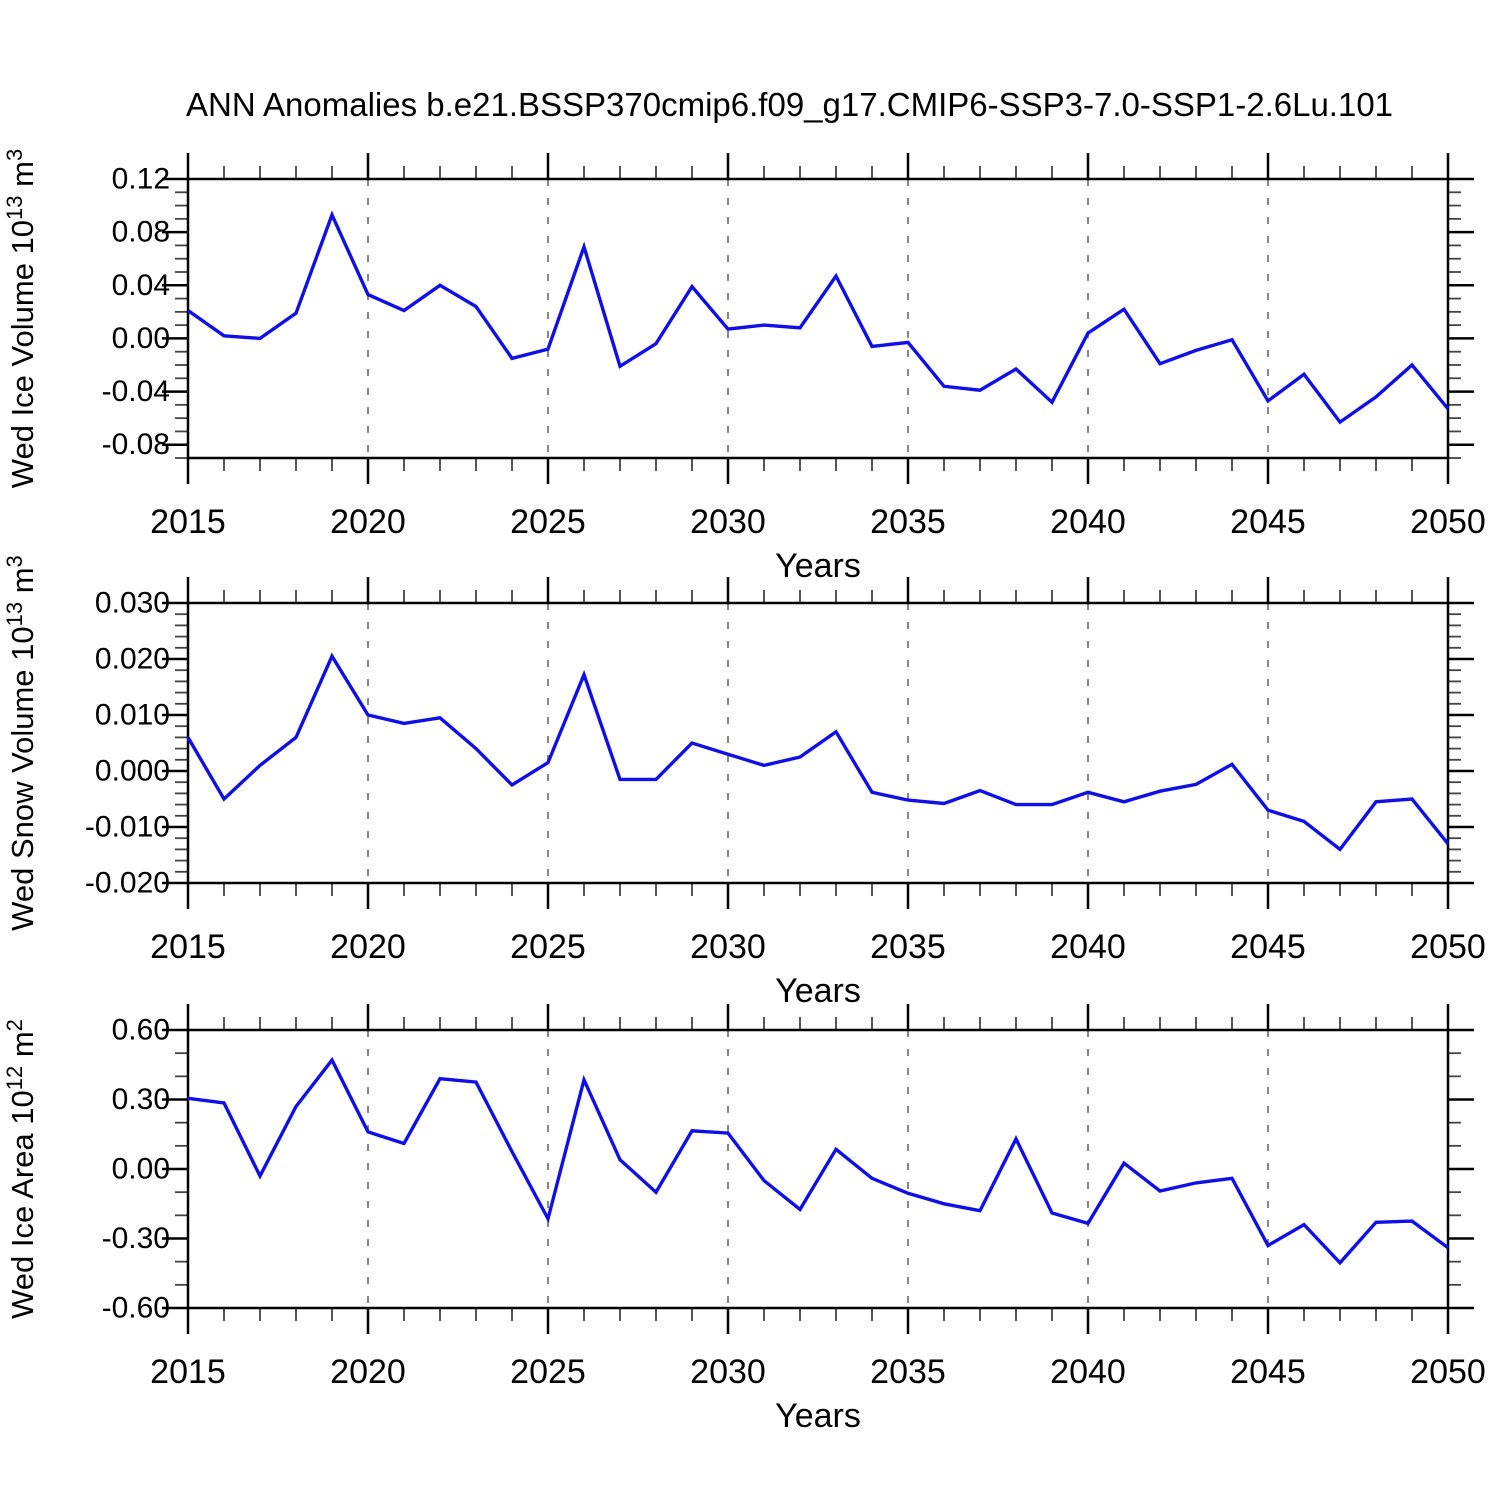 Image resolution: width=1500 pixels, height=1500 pixels. I want to click on y-tick-label: 0.08, so click(141, 232).